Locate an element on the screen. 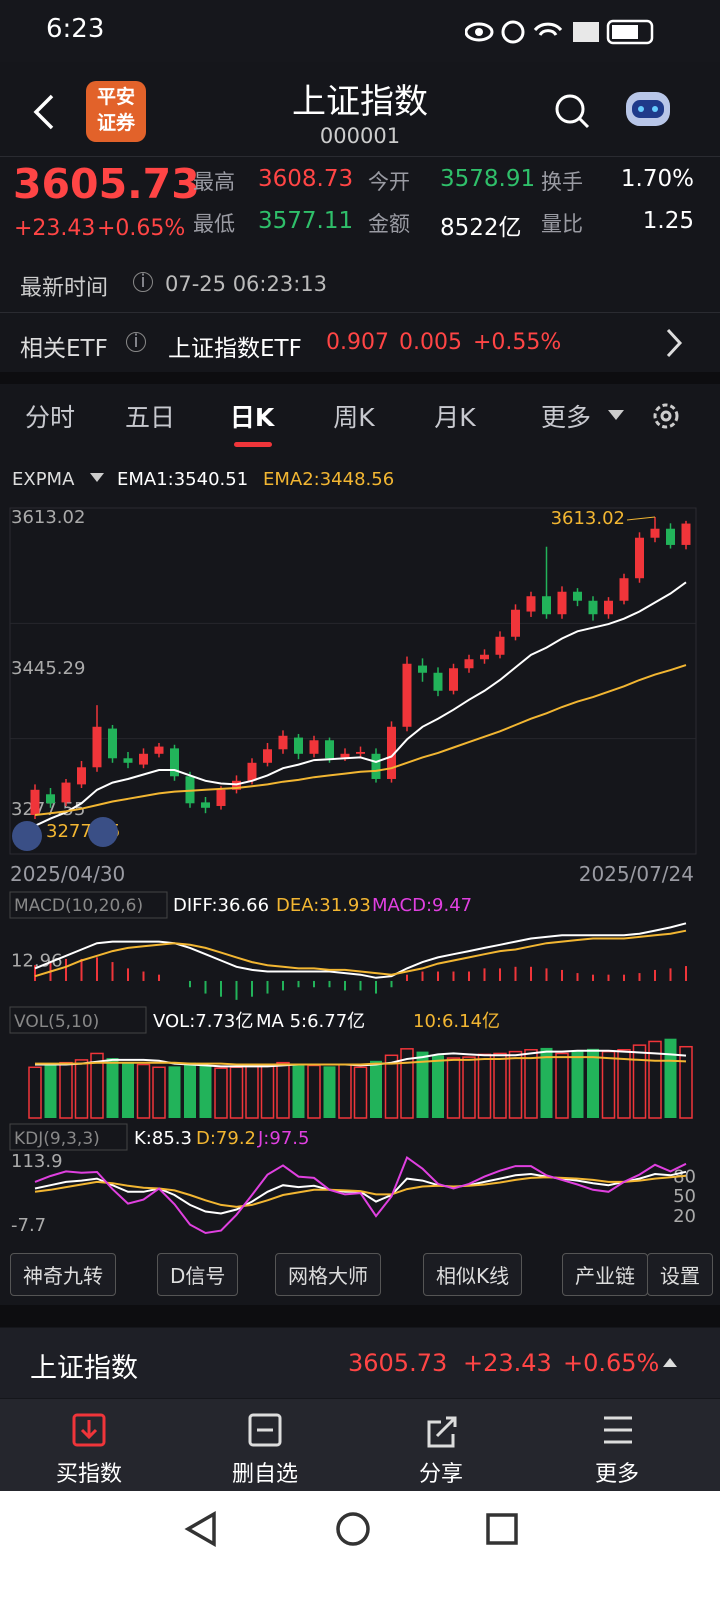 The height and width of the screenshot is (1600, 720). toolbar-button: 删自选 is located at coordinates (264, 1474).